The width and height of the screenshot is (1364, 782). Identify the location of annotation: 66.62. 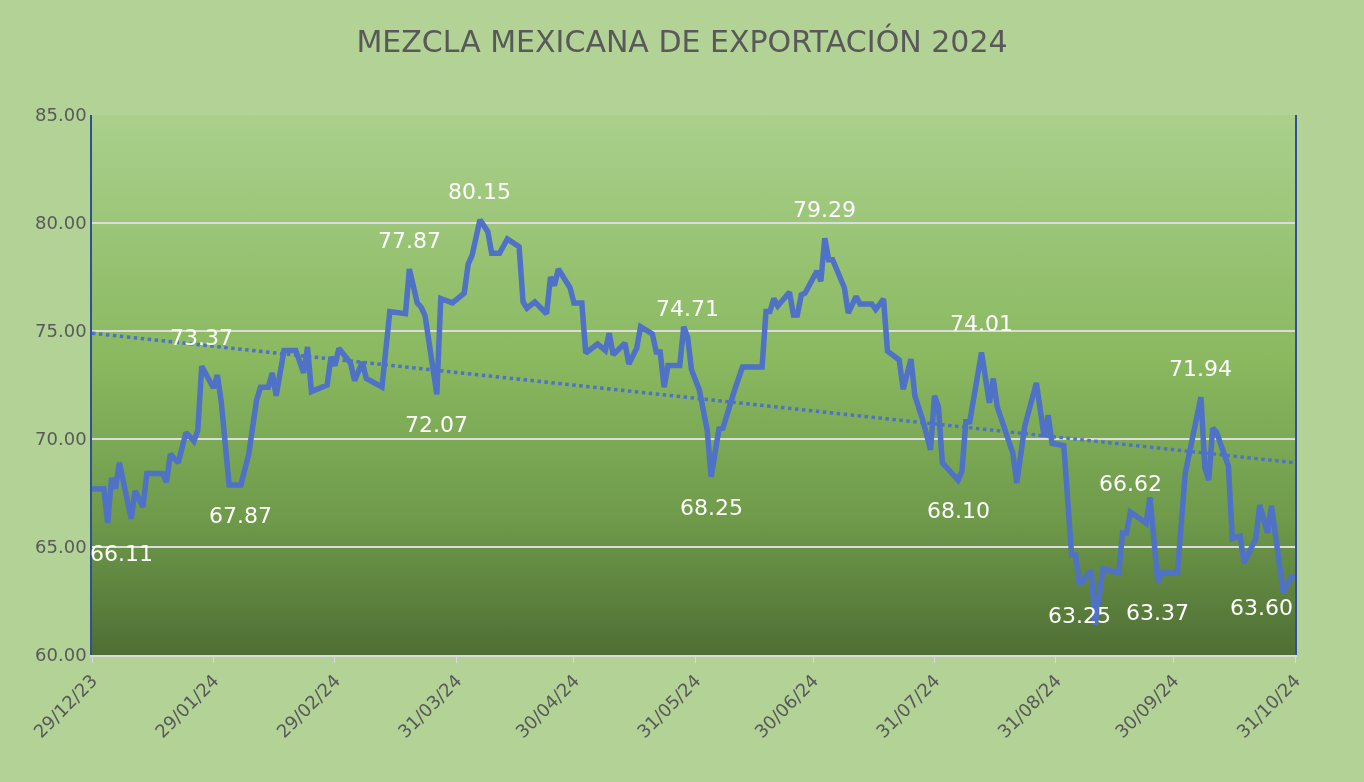
(1130, 483).